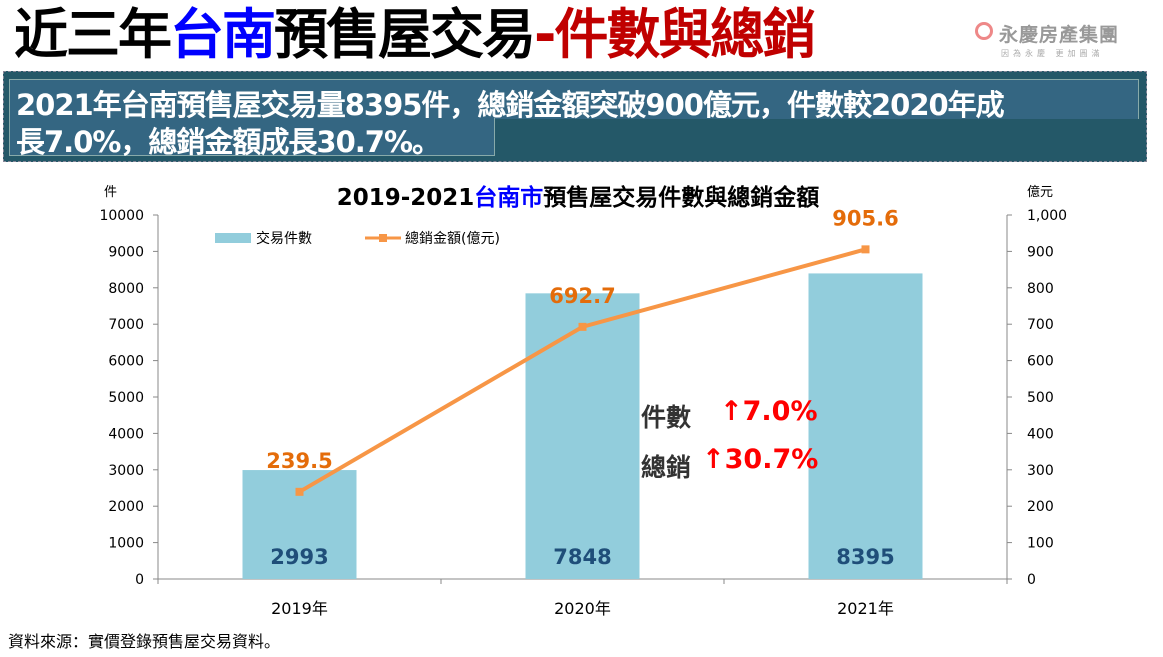 This screenshot has width=1163, height=657. I want to click on logo-slogan: 因為永慶 更加圓滿, so click(1052, 53).